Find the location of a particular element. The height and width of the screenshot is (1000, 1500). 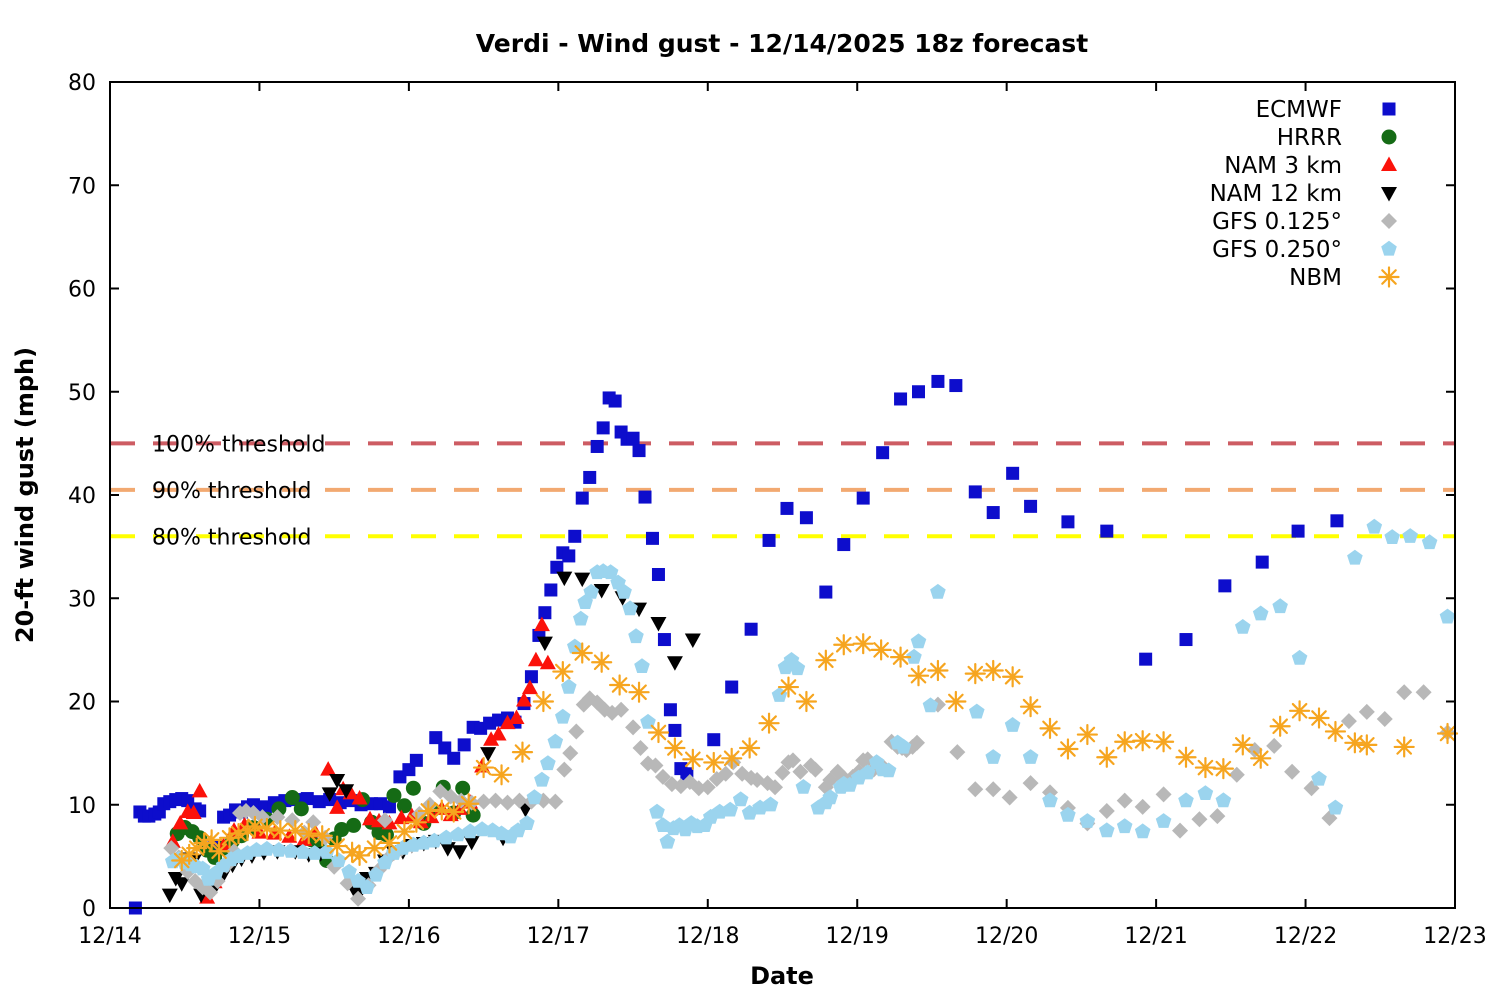

x-tick-label: 12/21 is located at coordinates (1155, 936).